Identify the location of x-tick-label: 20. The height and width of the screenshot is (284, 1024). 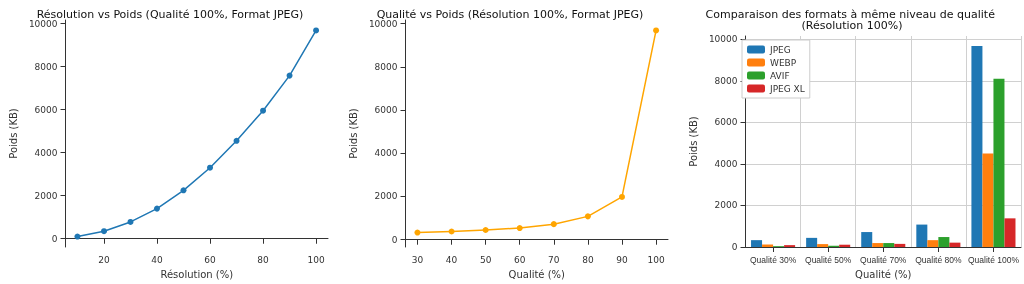
(104, 259).